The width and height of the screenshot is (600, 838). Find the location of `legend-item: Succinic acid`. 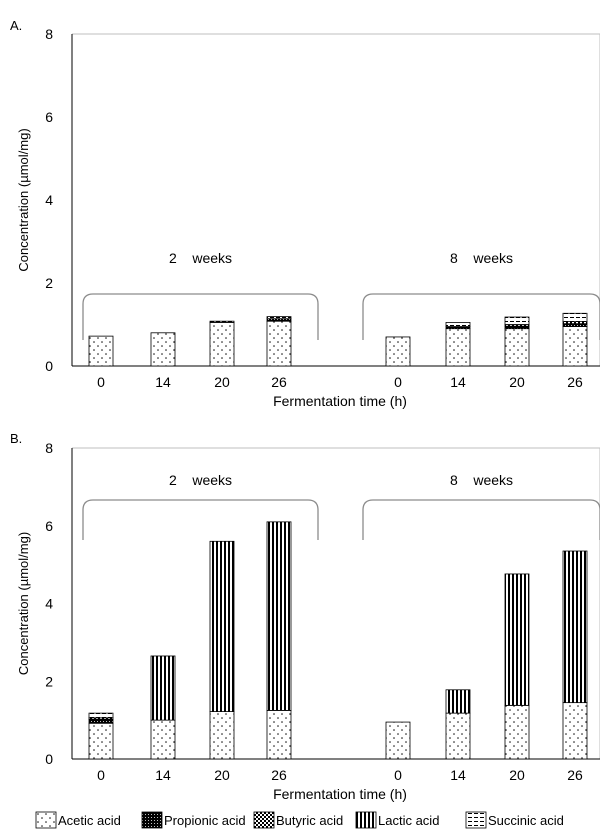

legend-item: Succinic acid is located at coordinates (514, 820).